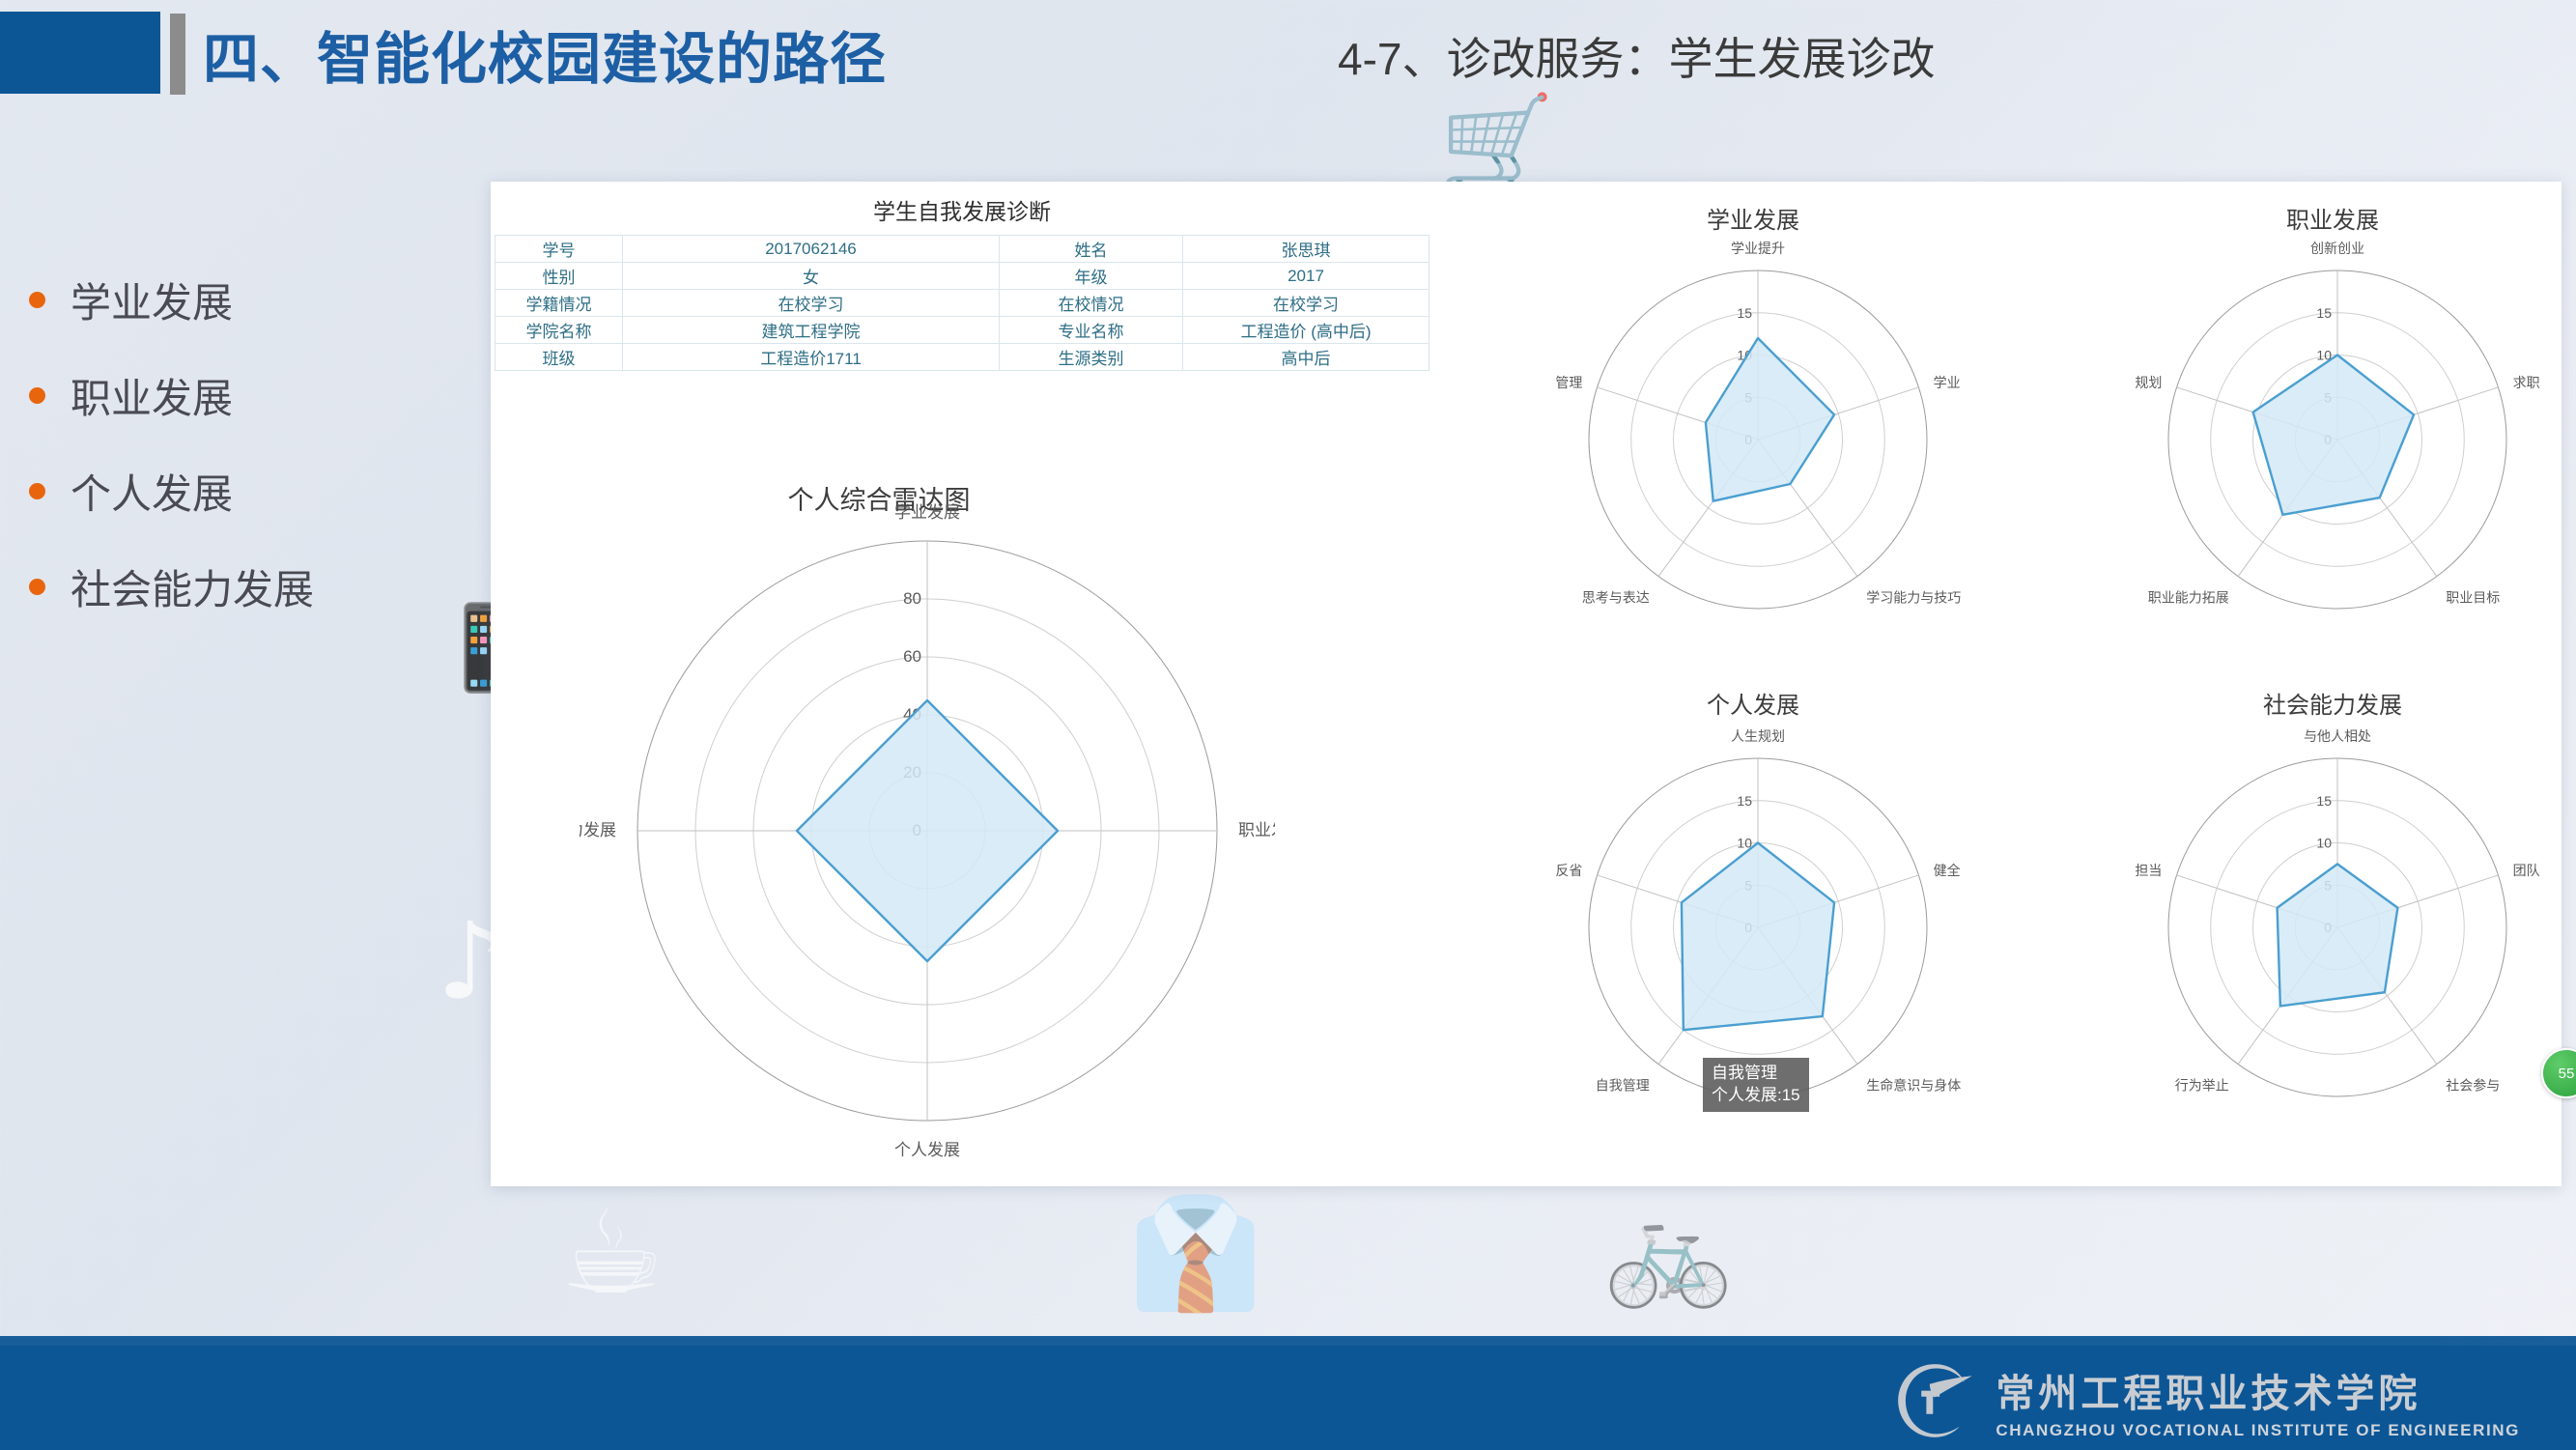  What do you see at coordinates (559, 357) in the screenshot?
I see `table-cell-key: 班级` at bounding box center [559, 357].